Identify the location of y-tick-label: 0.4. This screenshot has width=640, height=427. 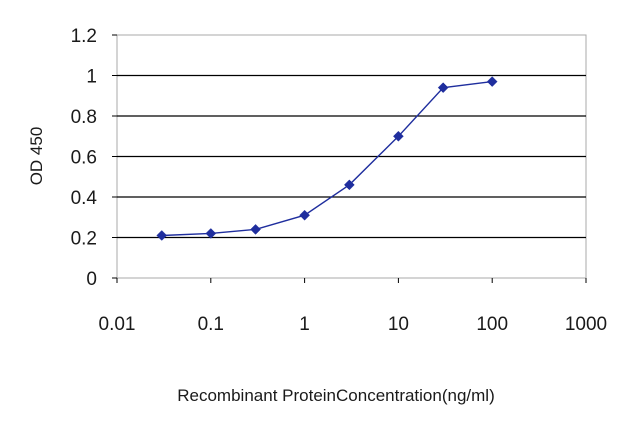
(84, 198).